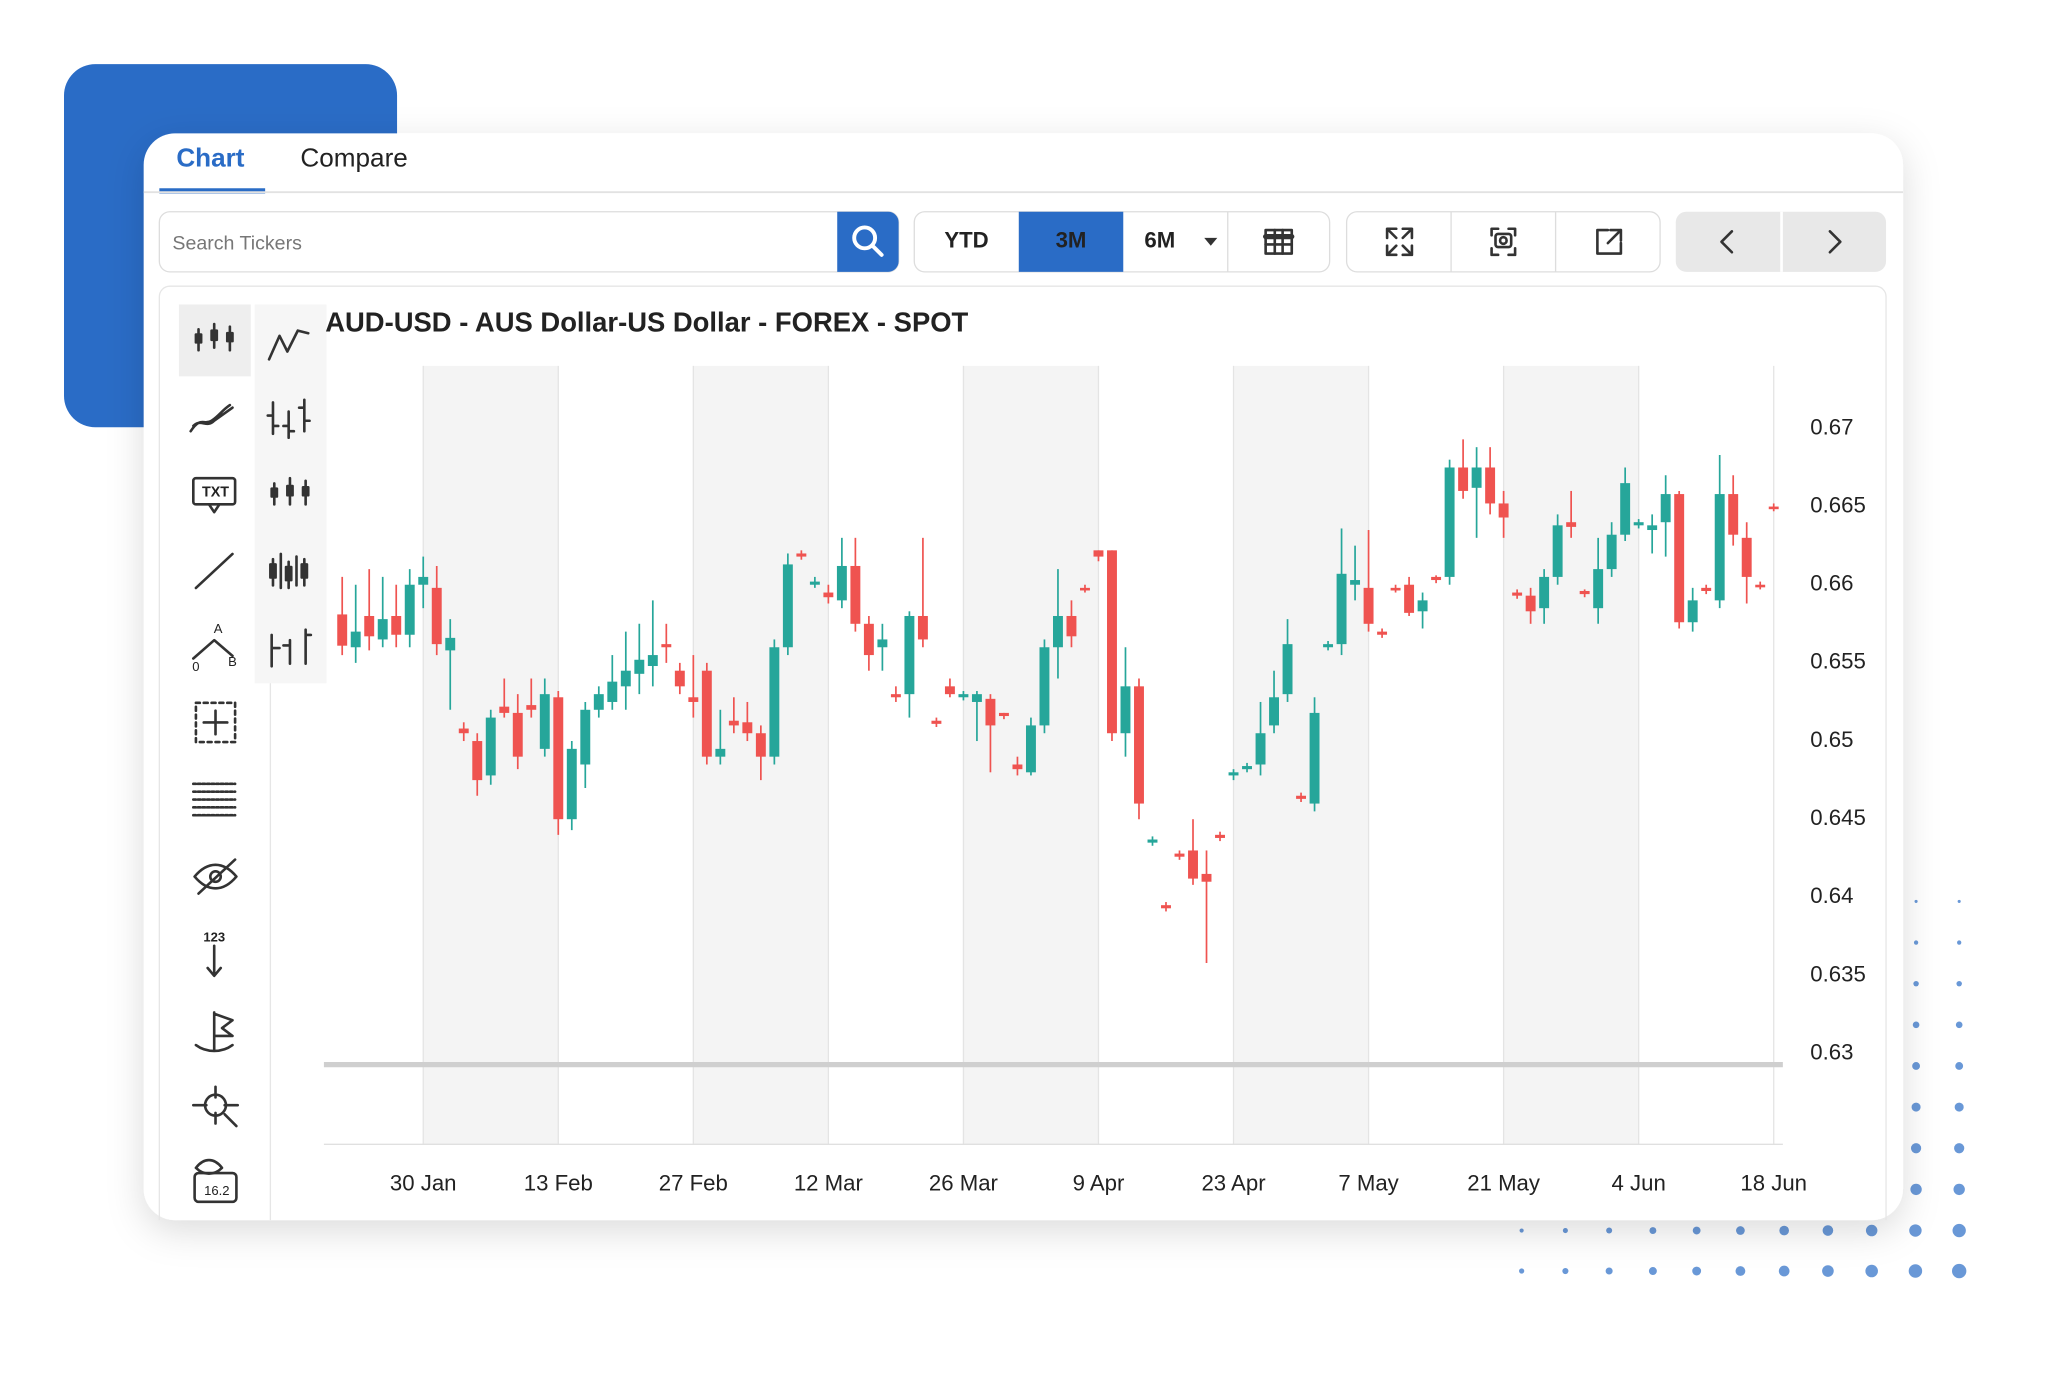  I want to click on dropdown-arrow, so click(1211, 241).